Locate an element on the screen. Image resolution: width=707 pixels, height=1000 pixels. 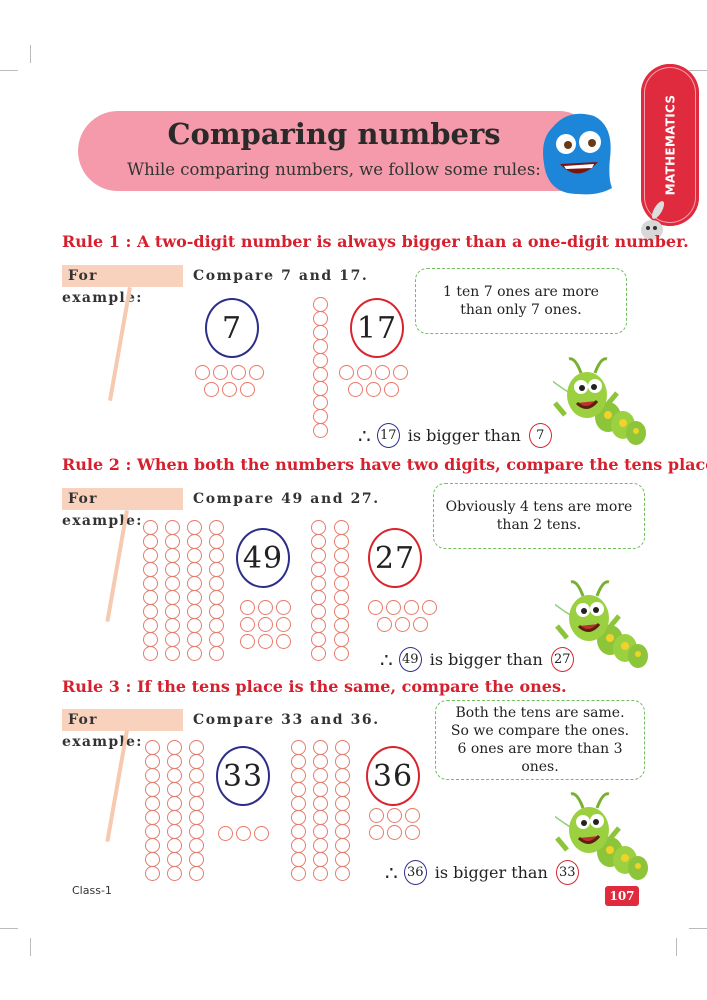
conclusion: ∴ 36 is bigger than 33 is located at coordinates (482, 872).